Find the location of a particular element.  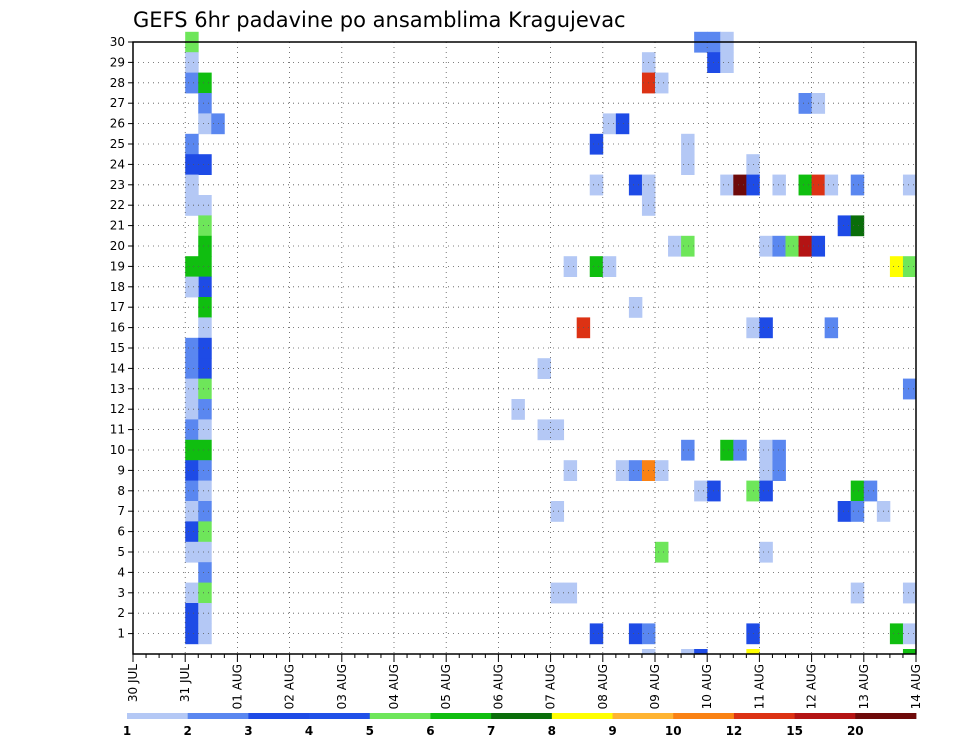

y-tick-label: 5 is located at coordinates (121, 552).